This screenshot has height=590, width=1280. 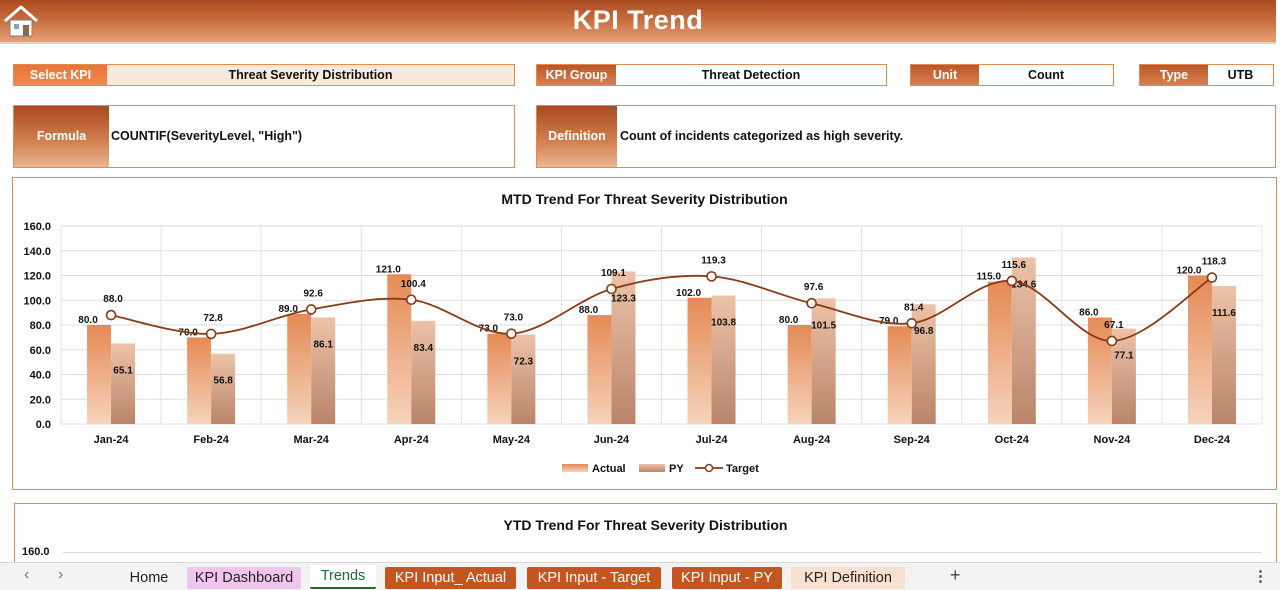 What do you see at coordinates (61, 136) in the screenshot?
I see `formula-label: Formula` at bounding box center [61, 136].